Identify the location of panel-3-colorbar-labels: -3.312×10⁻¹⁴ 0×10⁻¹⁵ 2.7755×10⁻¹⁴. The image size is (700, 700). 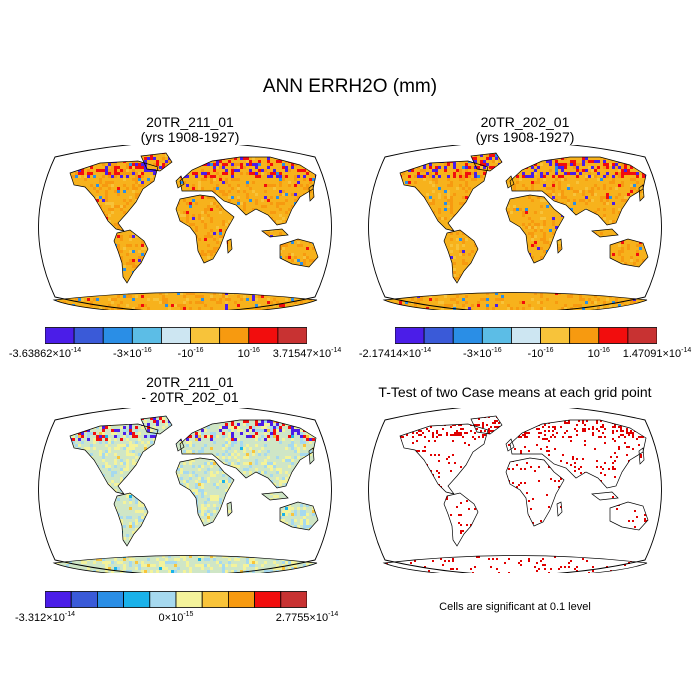
(176, 618).